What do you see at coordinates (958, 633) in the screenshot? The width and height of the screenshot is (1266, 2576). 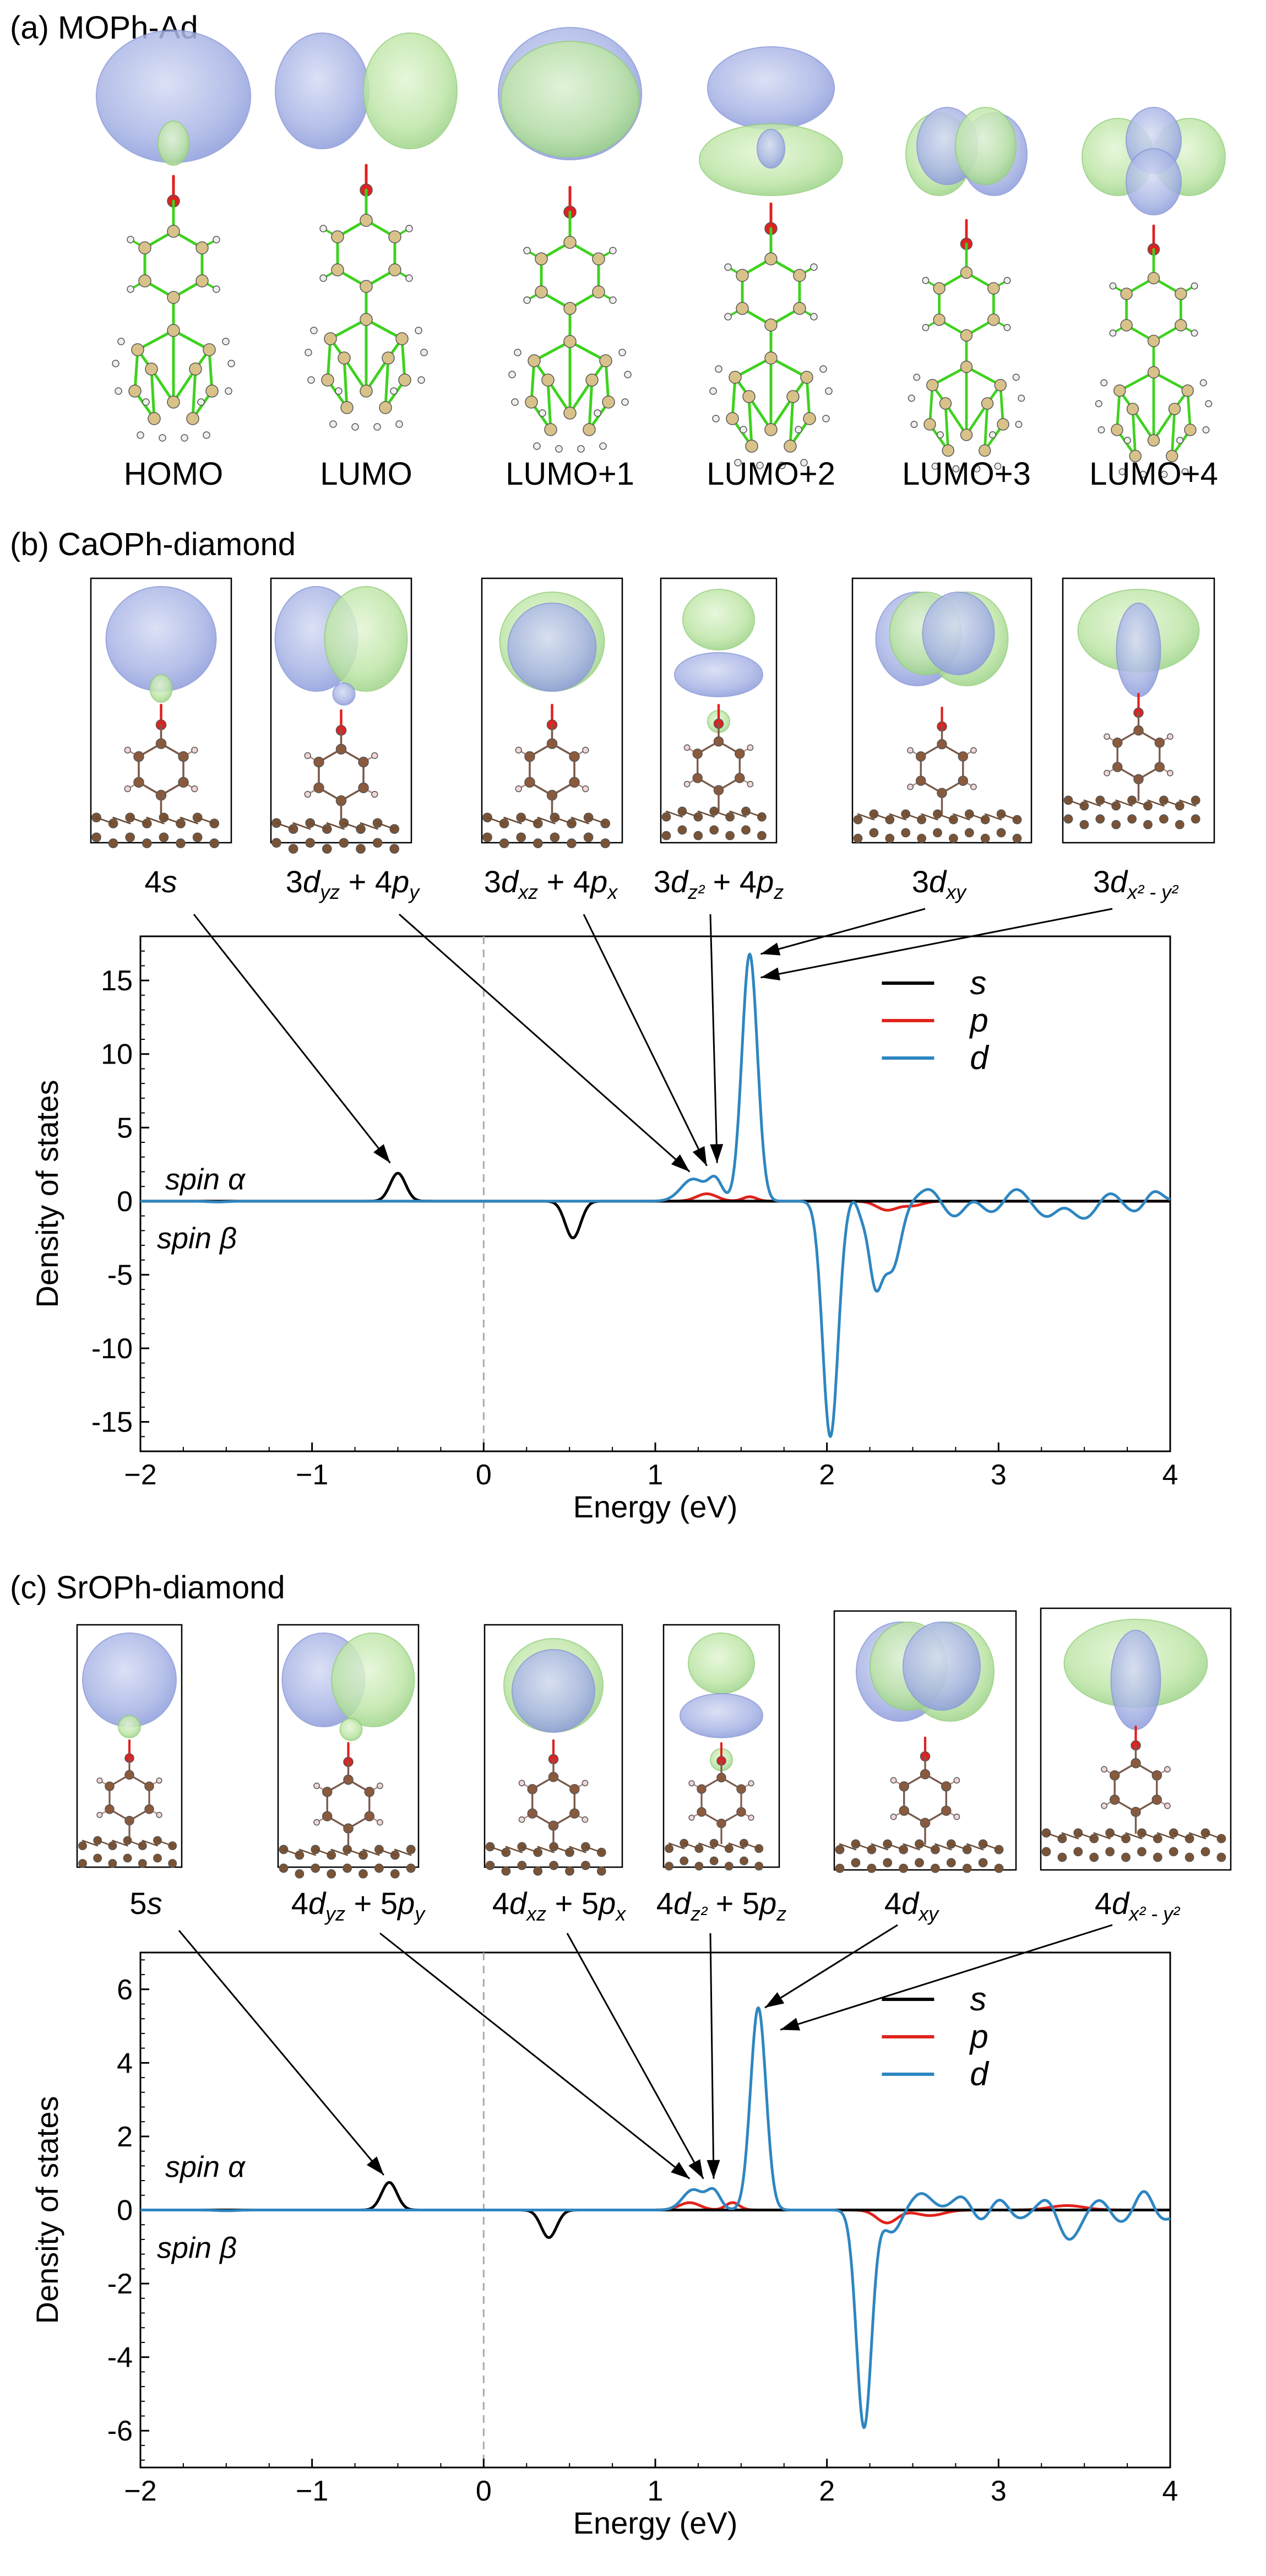 I see `orbital-lobe-blue` at bounding box center [958, 633].